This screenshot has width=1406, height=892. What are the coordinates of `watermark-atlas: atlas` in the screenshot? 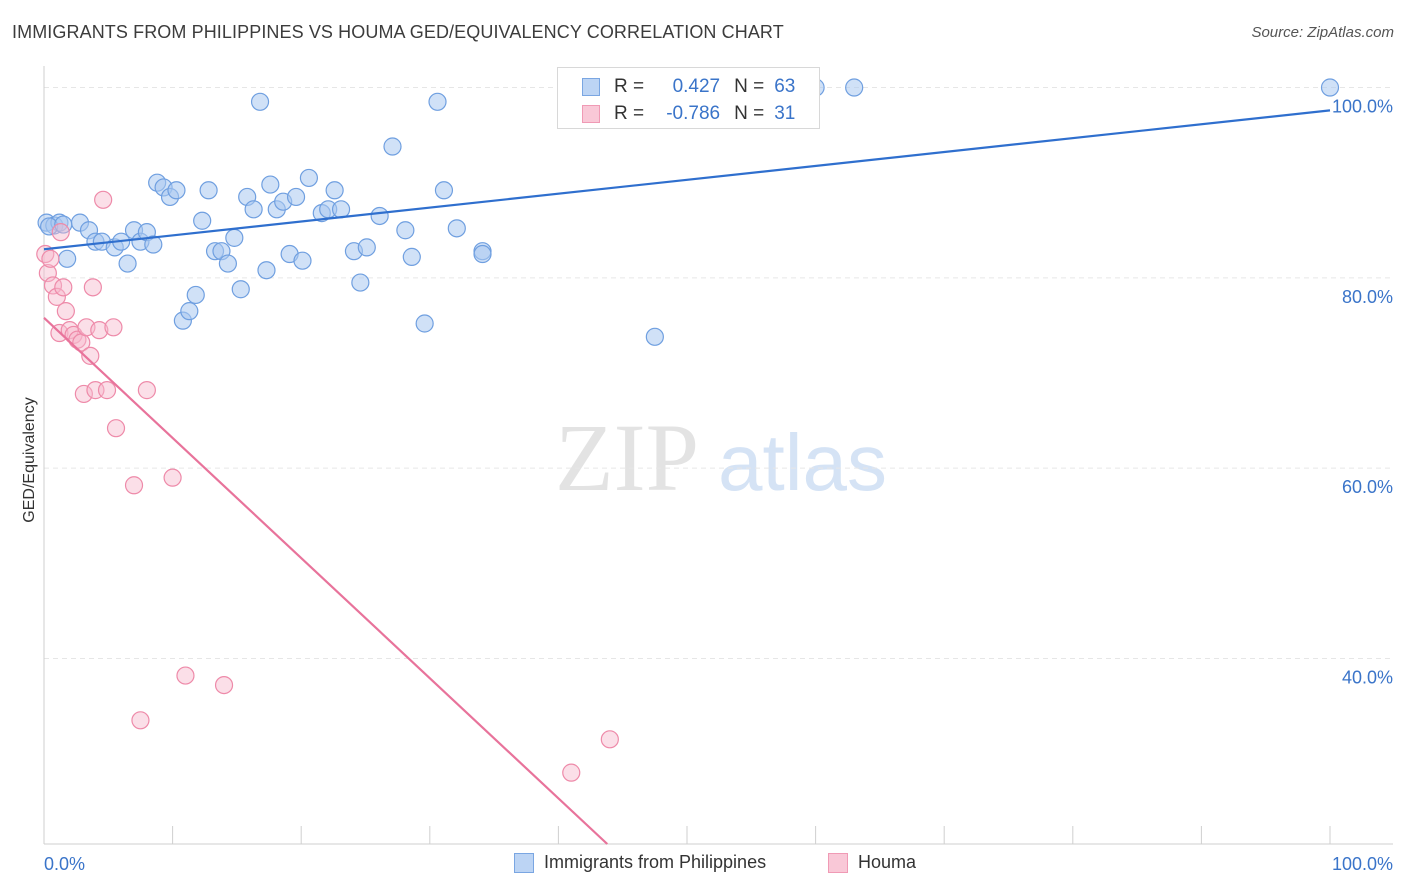 It's located at (802, 462).